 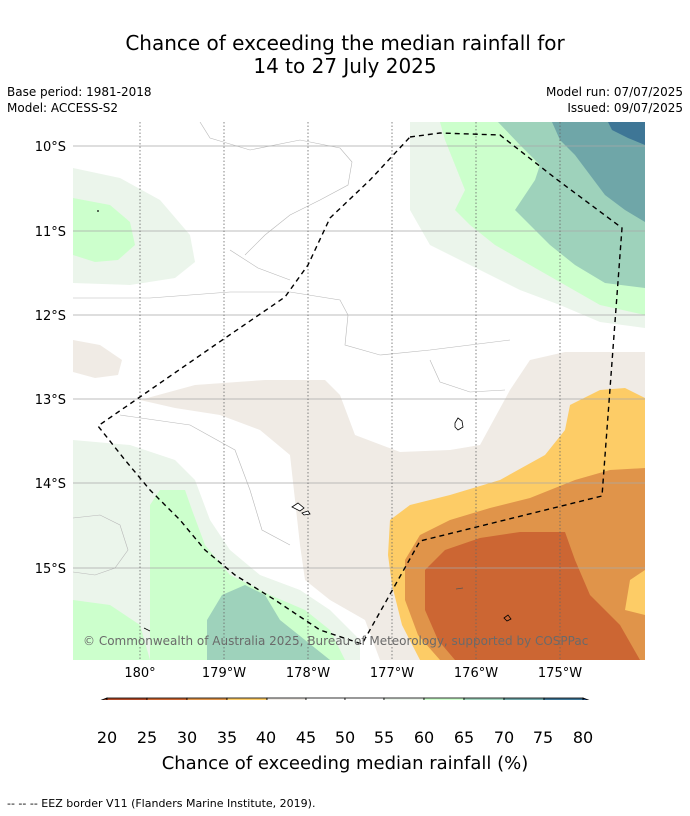 I want to click on lon-label: 178°W, so click(x=308, y=673).